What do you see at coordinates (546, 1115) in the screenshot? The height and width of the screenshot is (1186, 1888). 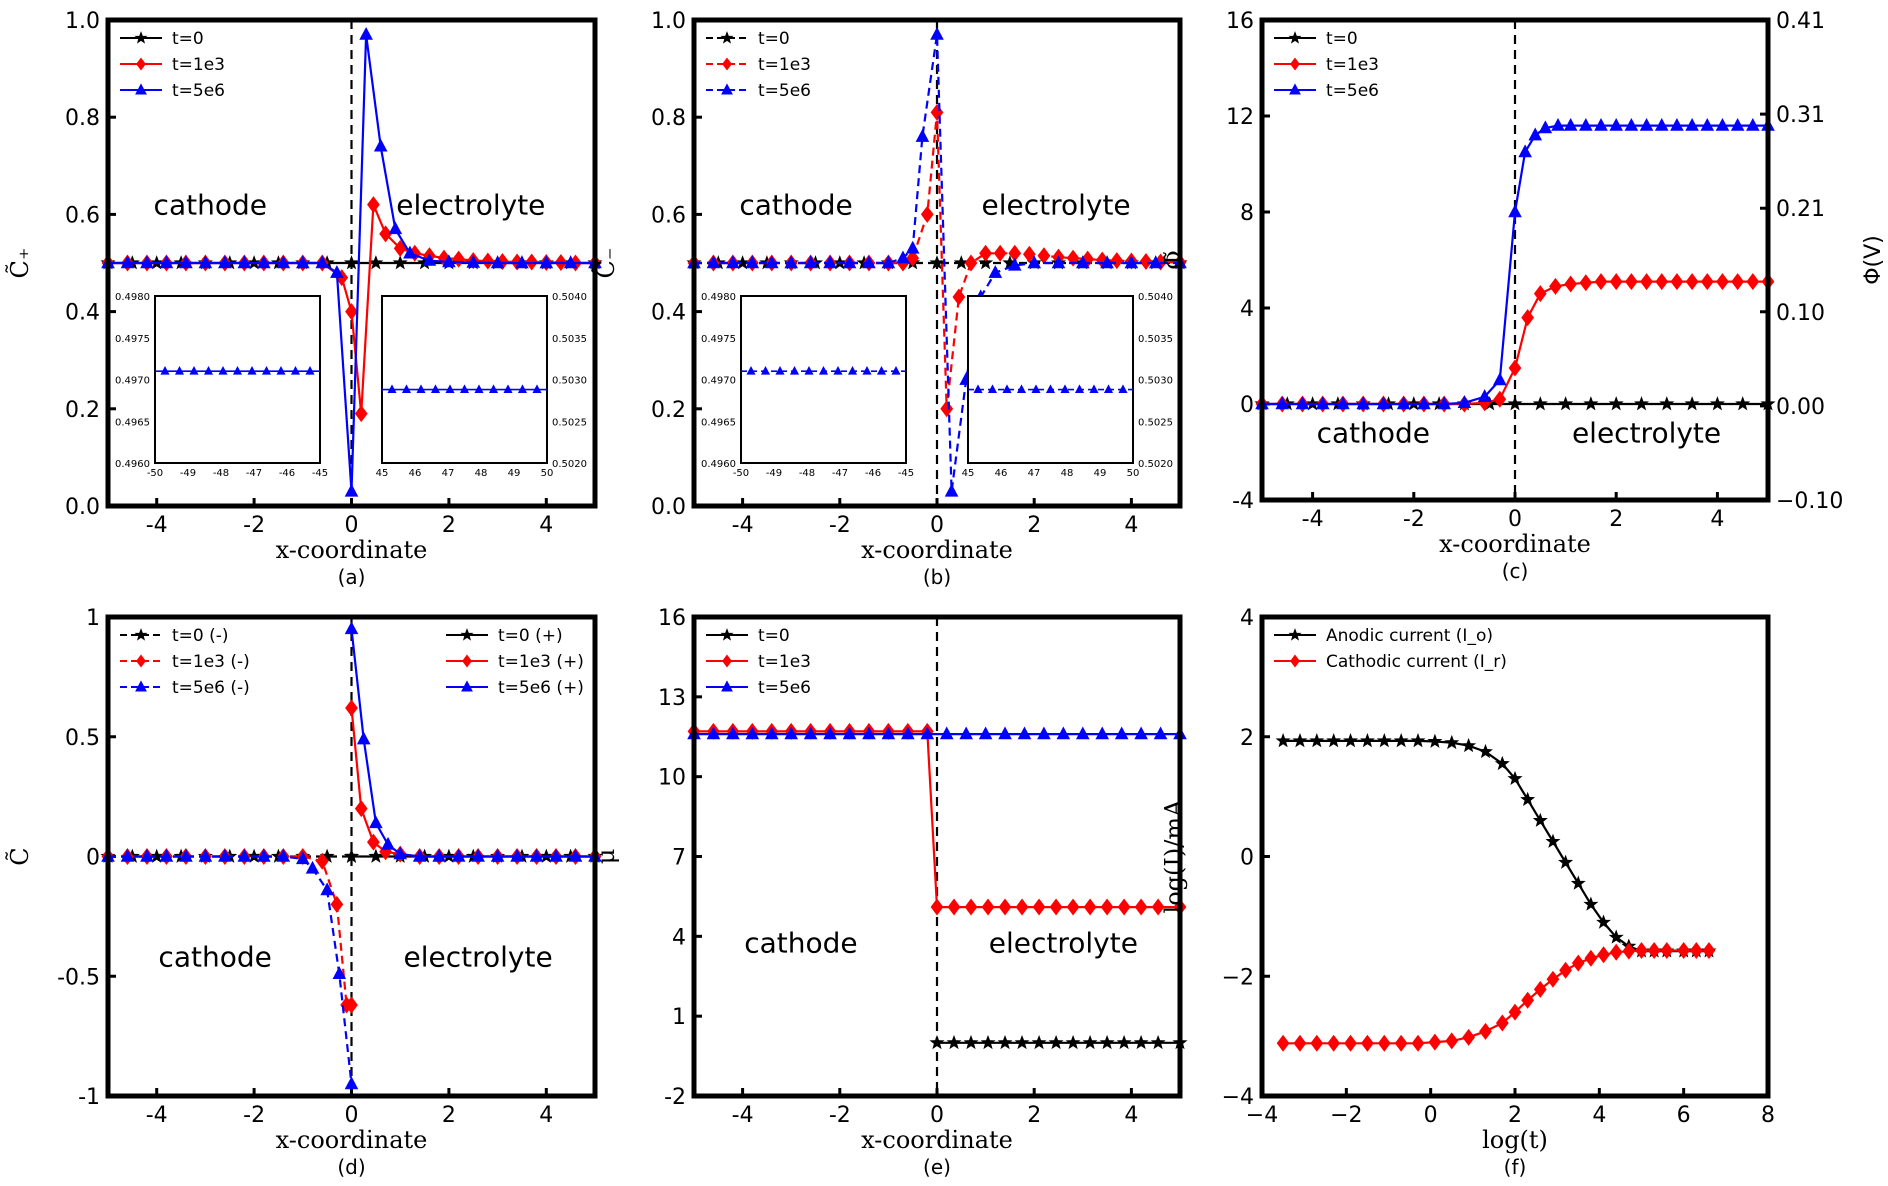 I see `x-tick-label: 4` at bounding box center [546, 1115].